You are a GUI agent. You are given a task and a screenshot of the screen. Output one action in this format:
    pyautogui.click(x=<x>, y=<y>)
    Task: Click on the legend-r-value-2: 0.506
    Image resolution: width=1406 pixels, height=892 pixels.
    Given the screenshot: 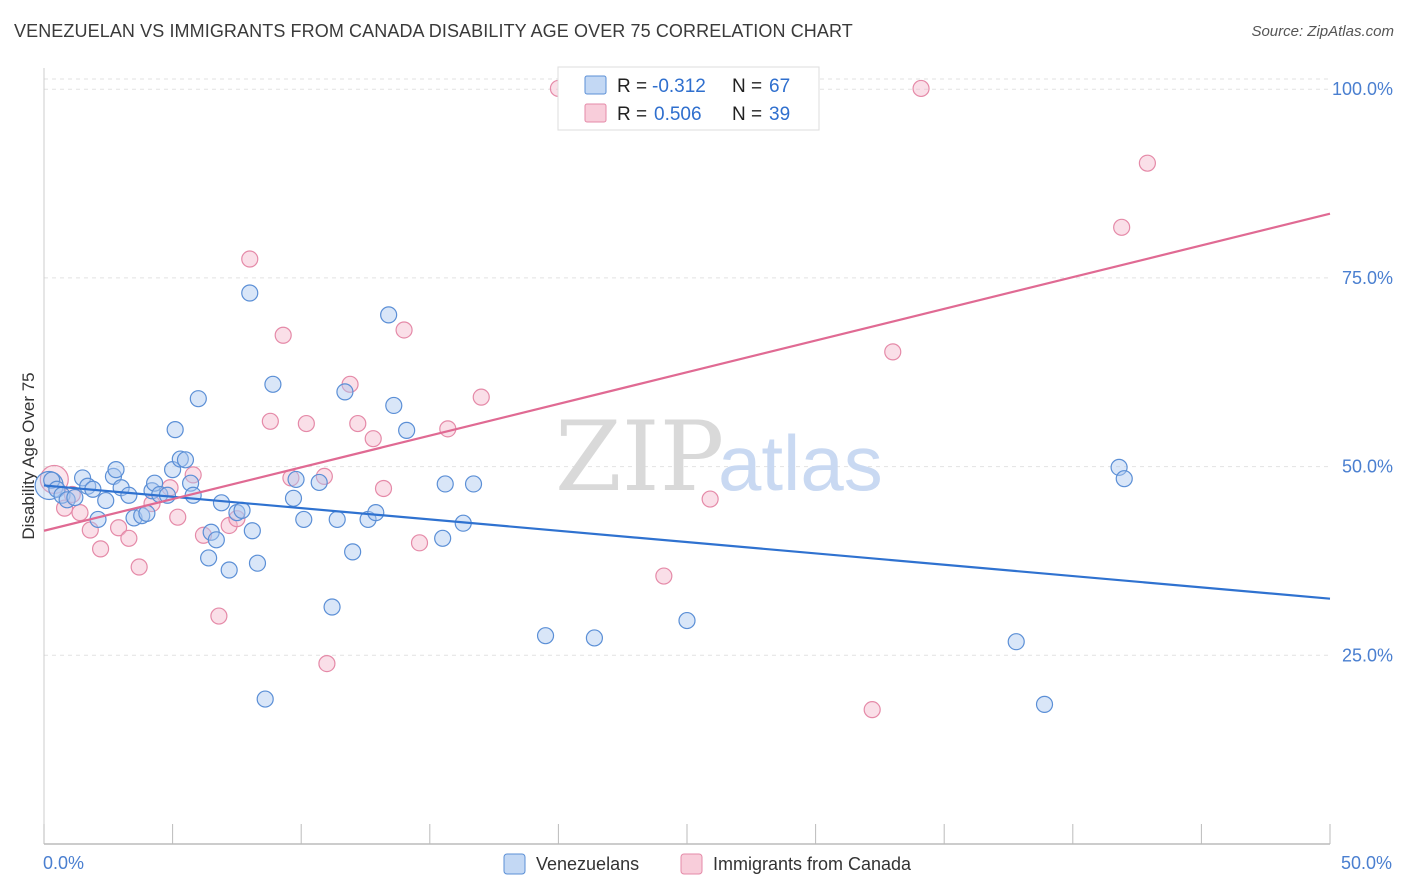 What is the action you would take?
    pyautogui.click(x=678, y=114)
    